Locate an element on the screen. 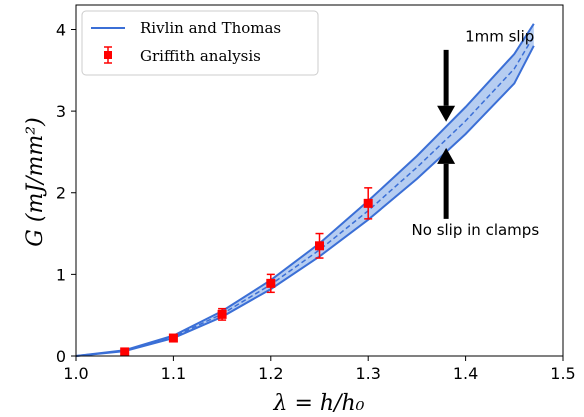 This screenshot has width=584, height=417. legend-label-rivlin: Rivlin and Thomas is located at coordinates (210, 28).